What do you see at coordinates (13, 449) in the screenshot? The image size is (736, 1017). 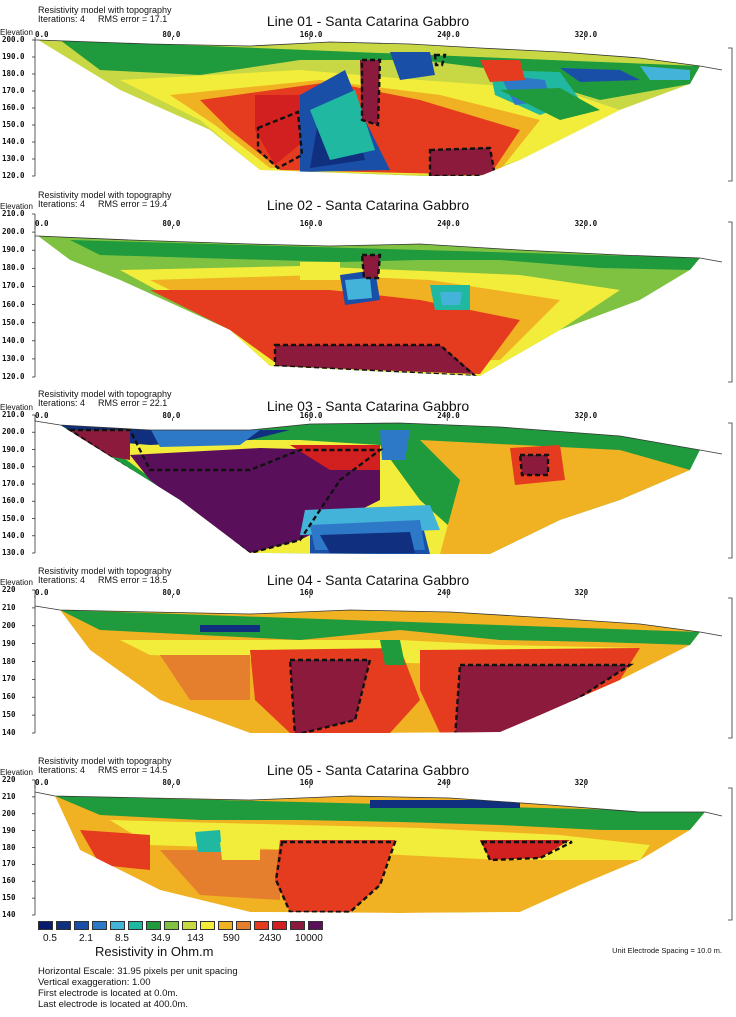 I see `y-tick-label: 190.0` at bounding box center [13, 449].